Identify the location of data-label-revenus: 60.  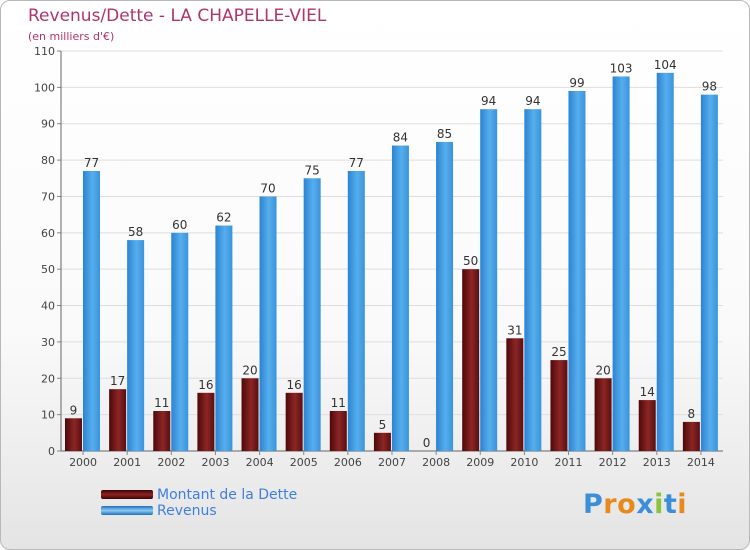
(179, 225).